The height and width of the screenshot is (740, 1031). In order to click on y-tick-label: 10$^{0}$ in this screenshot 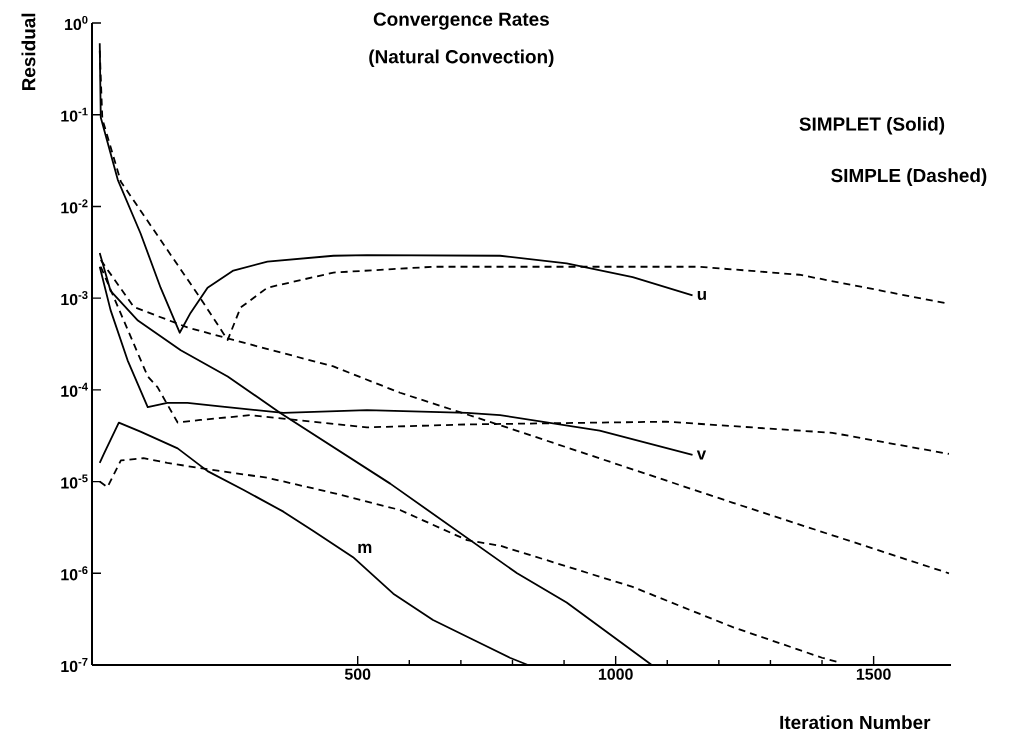, I will do `click(76, 23)`.